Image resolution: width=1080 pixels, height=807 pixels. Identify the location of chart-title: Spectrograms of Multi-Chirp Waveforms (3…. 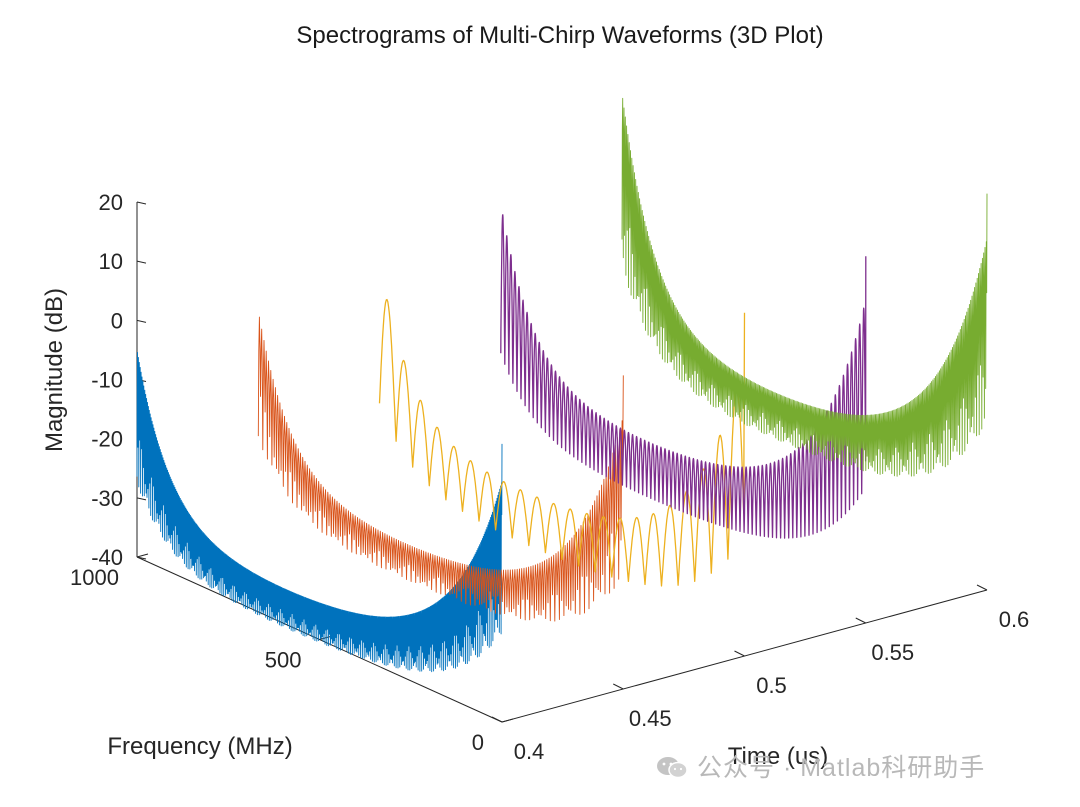
(560, 35).